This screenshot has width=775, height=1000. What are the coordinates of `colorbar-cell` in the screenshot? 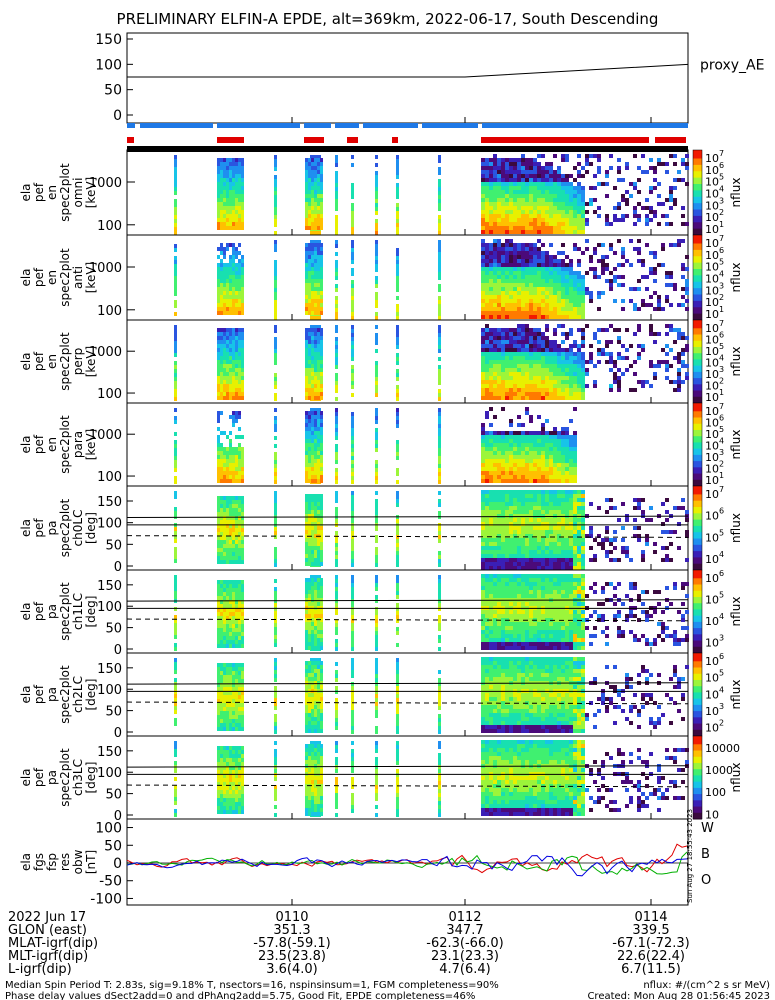 It's located at (697, 421).